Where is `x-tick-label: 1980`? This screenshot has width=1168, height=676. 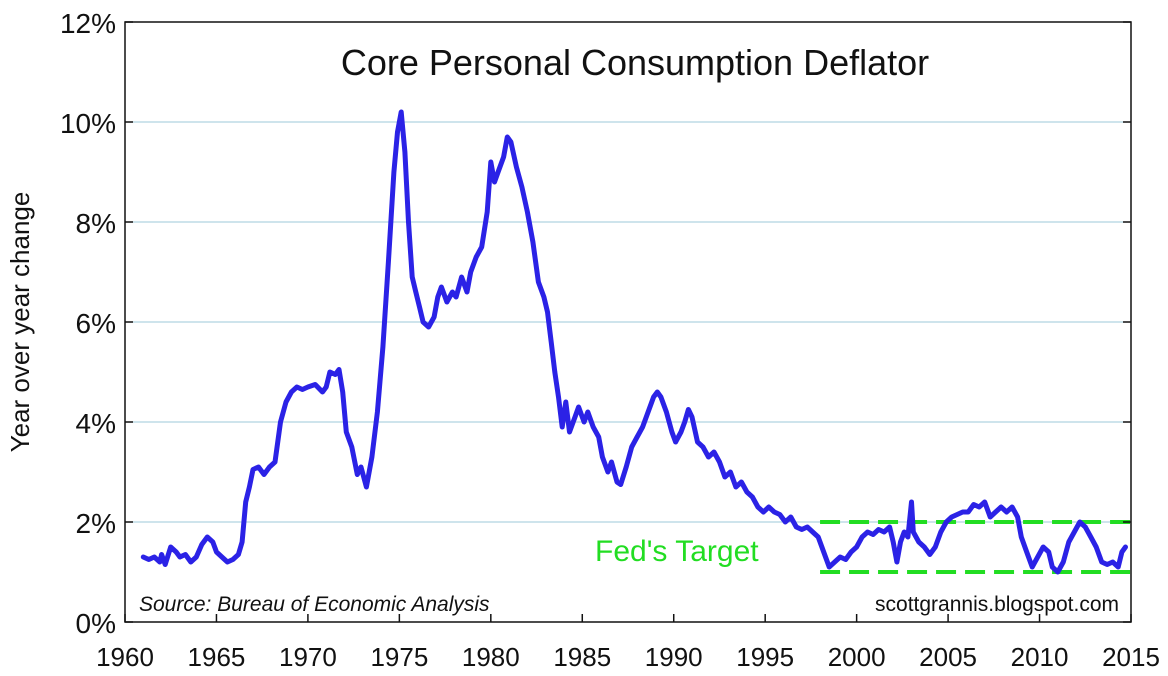 x-tick-label: 1980 is located at coordinates (491, 657).